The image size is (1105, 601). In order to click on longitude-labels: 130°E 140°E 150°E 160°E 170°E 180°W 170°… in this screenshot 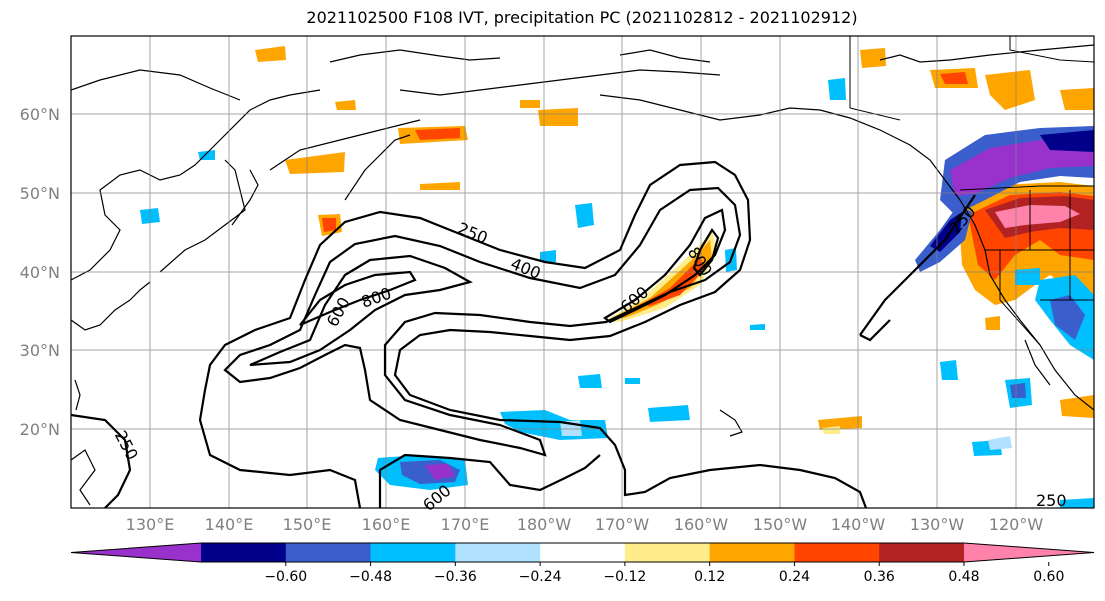, I will do `click(585, 524)`.